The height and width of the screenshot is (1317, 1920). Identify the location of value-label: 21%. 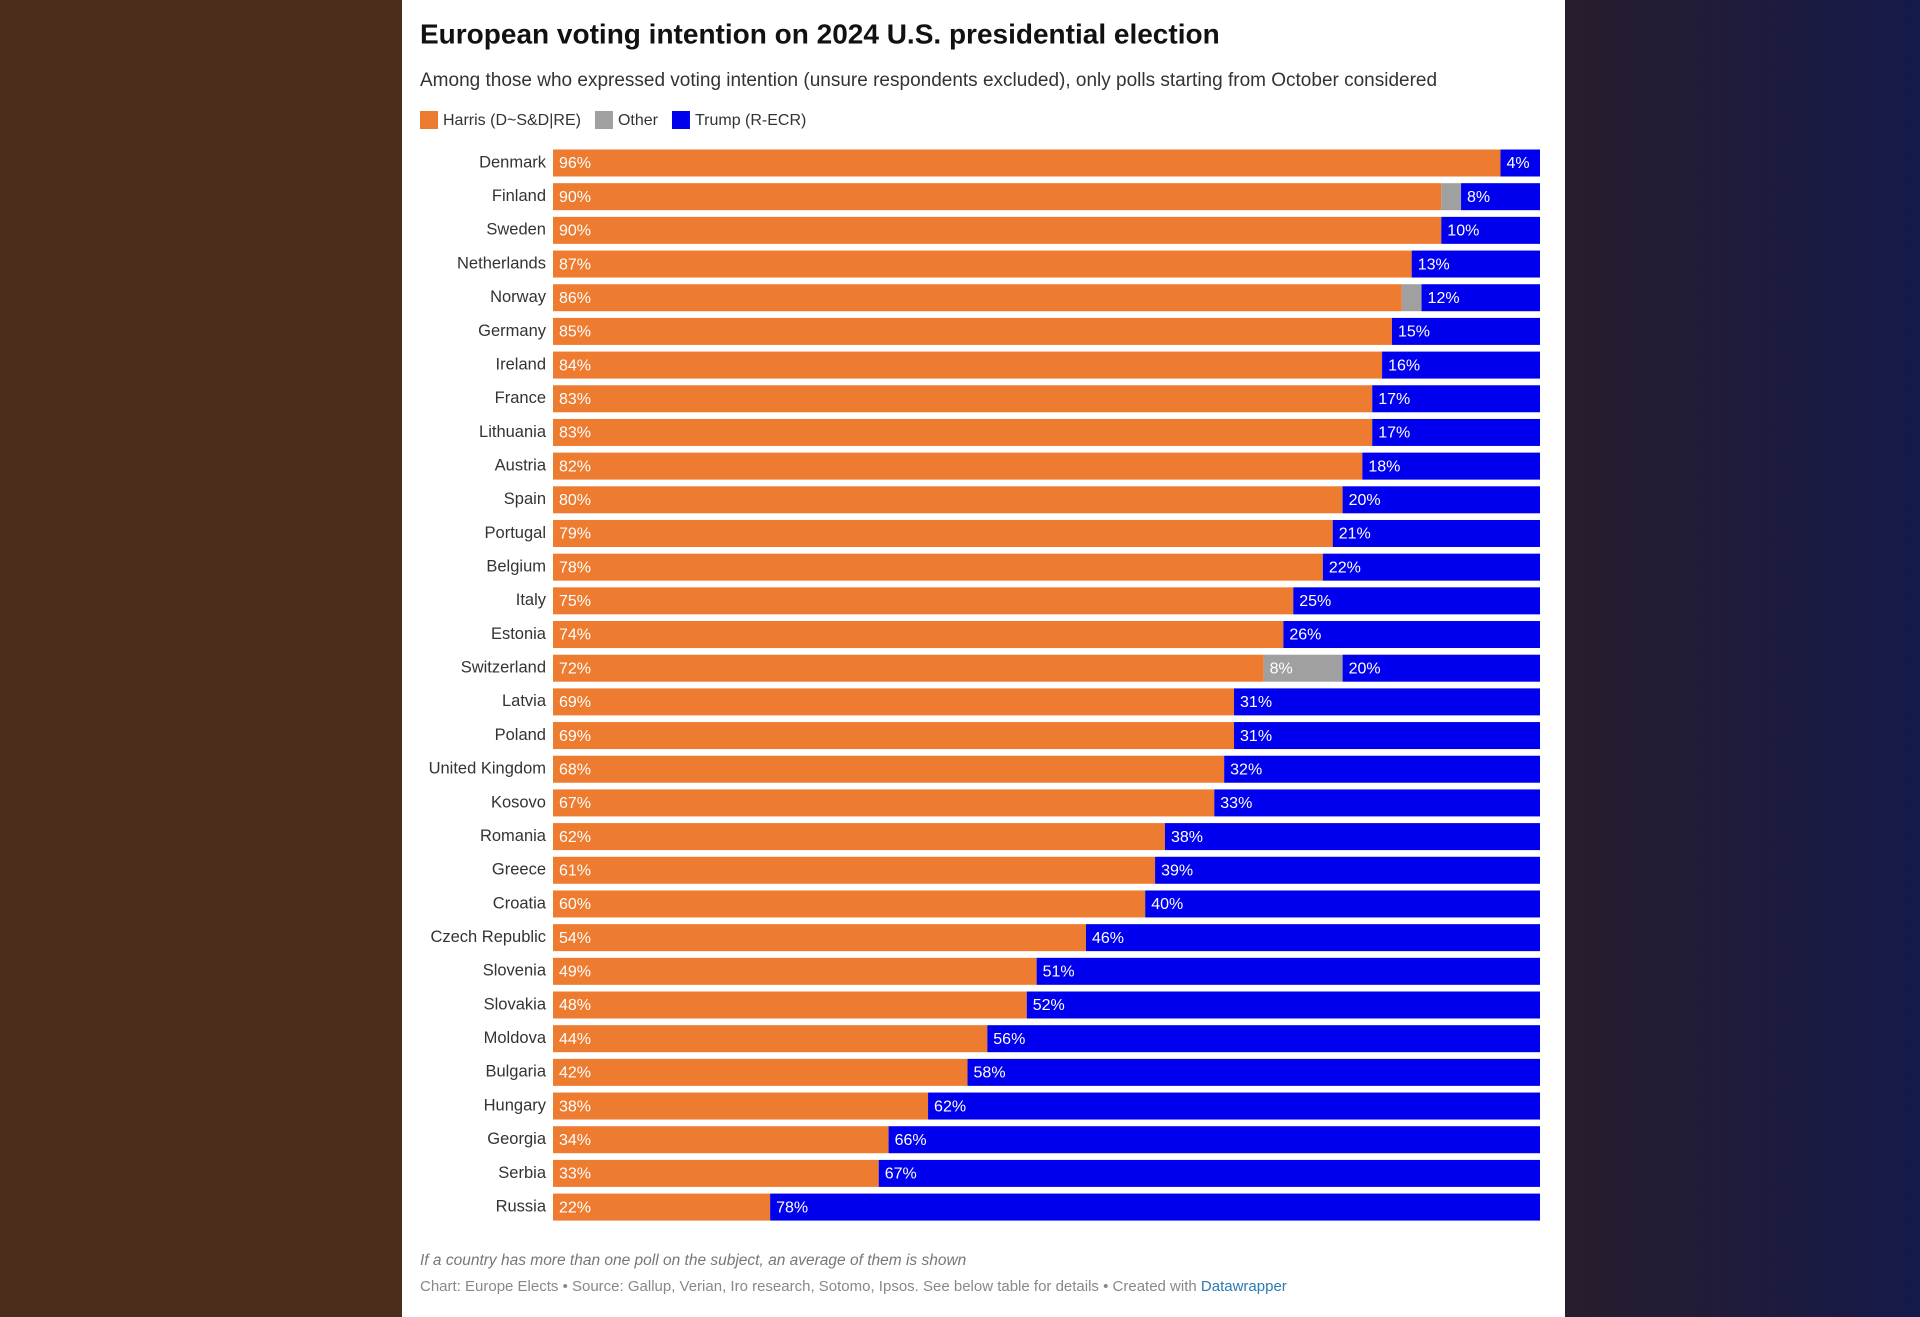
(1355, 534).